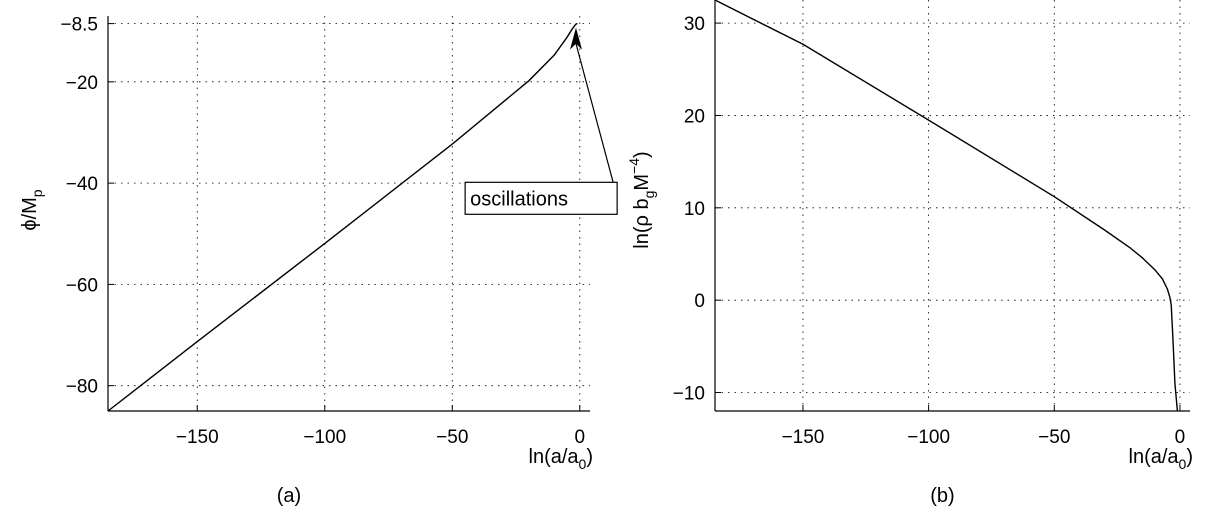 This screenshot has height=522, width=1206. What do you see at coordinates (79, 25) in the screenshot?
I see `y-tick-label: −8.5` at bounding box center [79, 25].